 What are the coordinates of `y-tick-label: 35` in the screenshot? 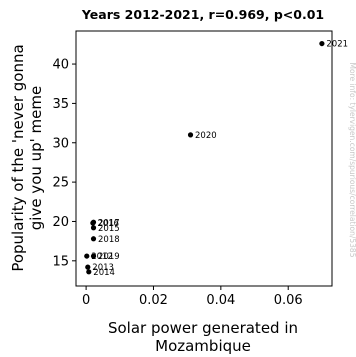 It's located at (60, 104).